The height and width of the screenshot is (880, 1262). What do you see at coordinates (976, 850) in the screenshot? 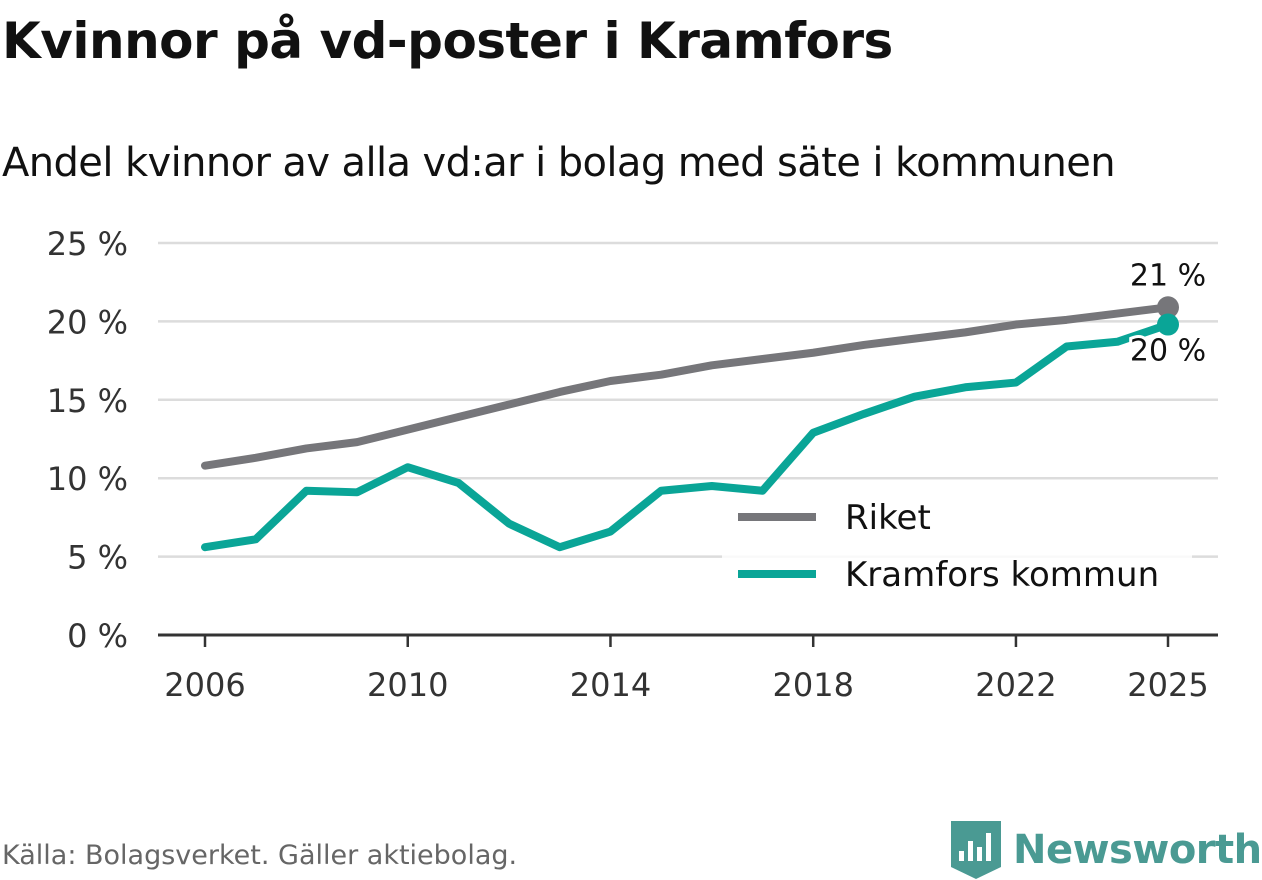
I see `newsworthy-logo-icon` at bounding box center [976, 850].